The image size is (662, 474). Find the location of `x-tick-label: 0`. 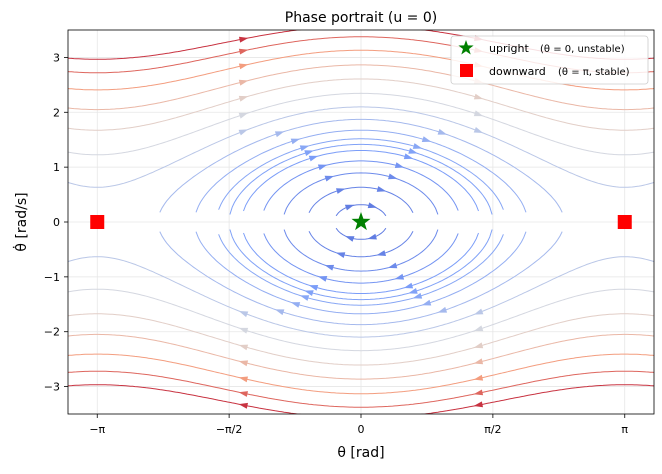

x-tick-label: 0 is located at coordinates (361, 429).